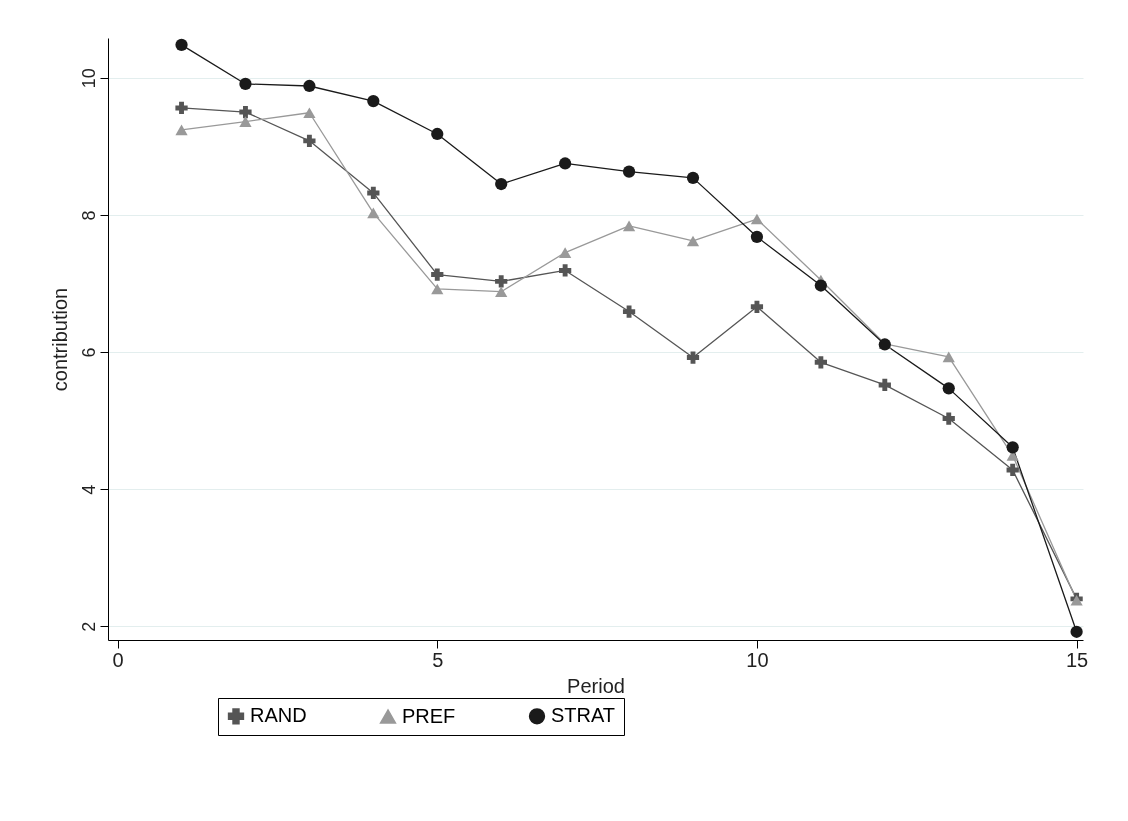  I want to click on x-tick-label: 15, so click(1077, 659).